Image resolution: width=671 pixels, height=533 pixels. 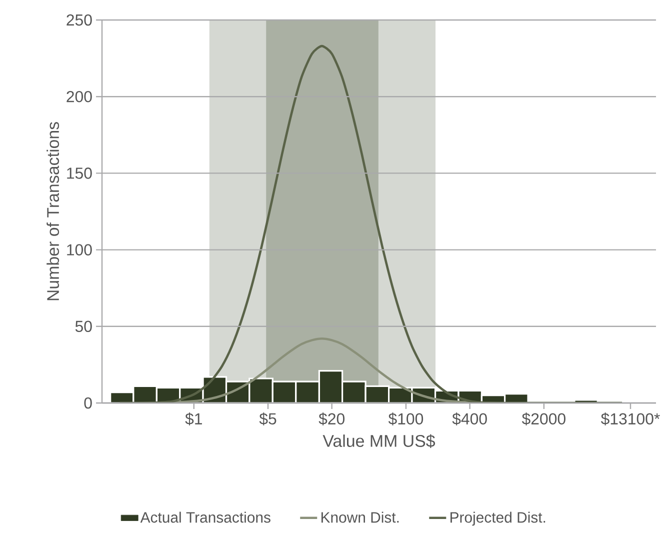 What do you see at coordinates (79, 20) in the screenshot?
I see `y-tick-label: 250` at bounding box center [79, 20].